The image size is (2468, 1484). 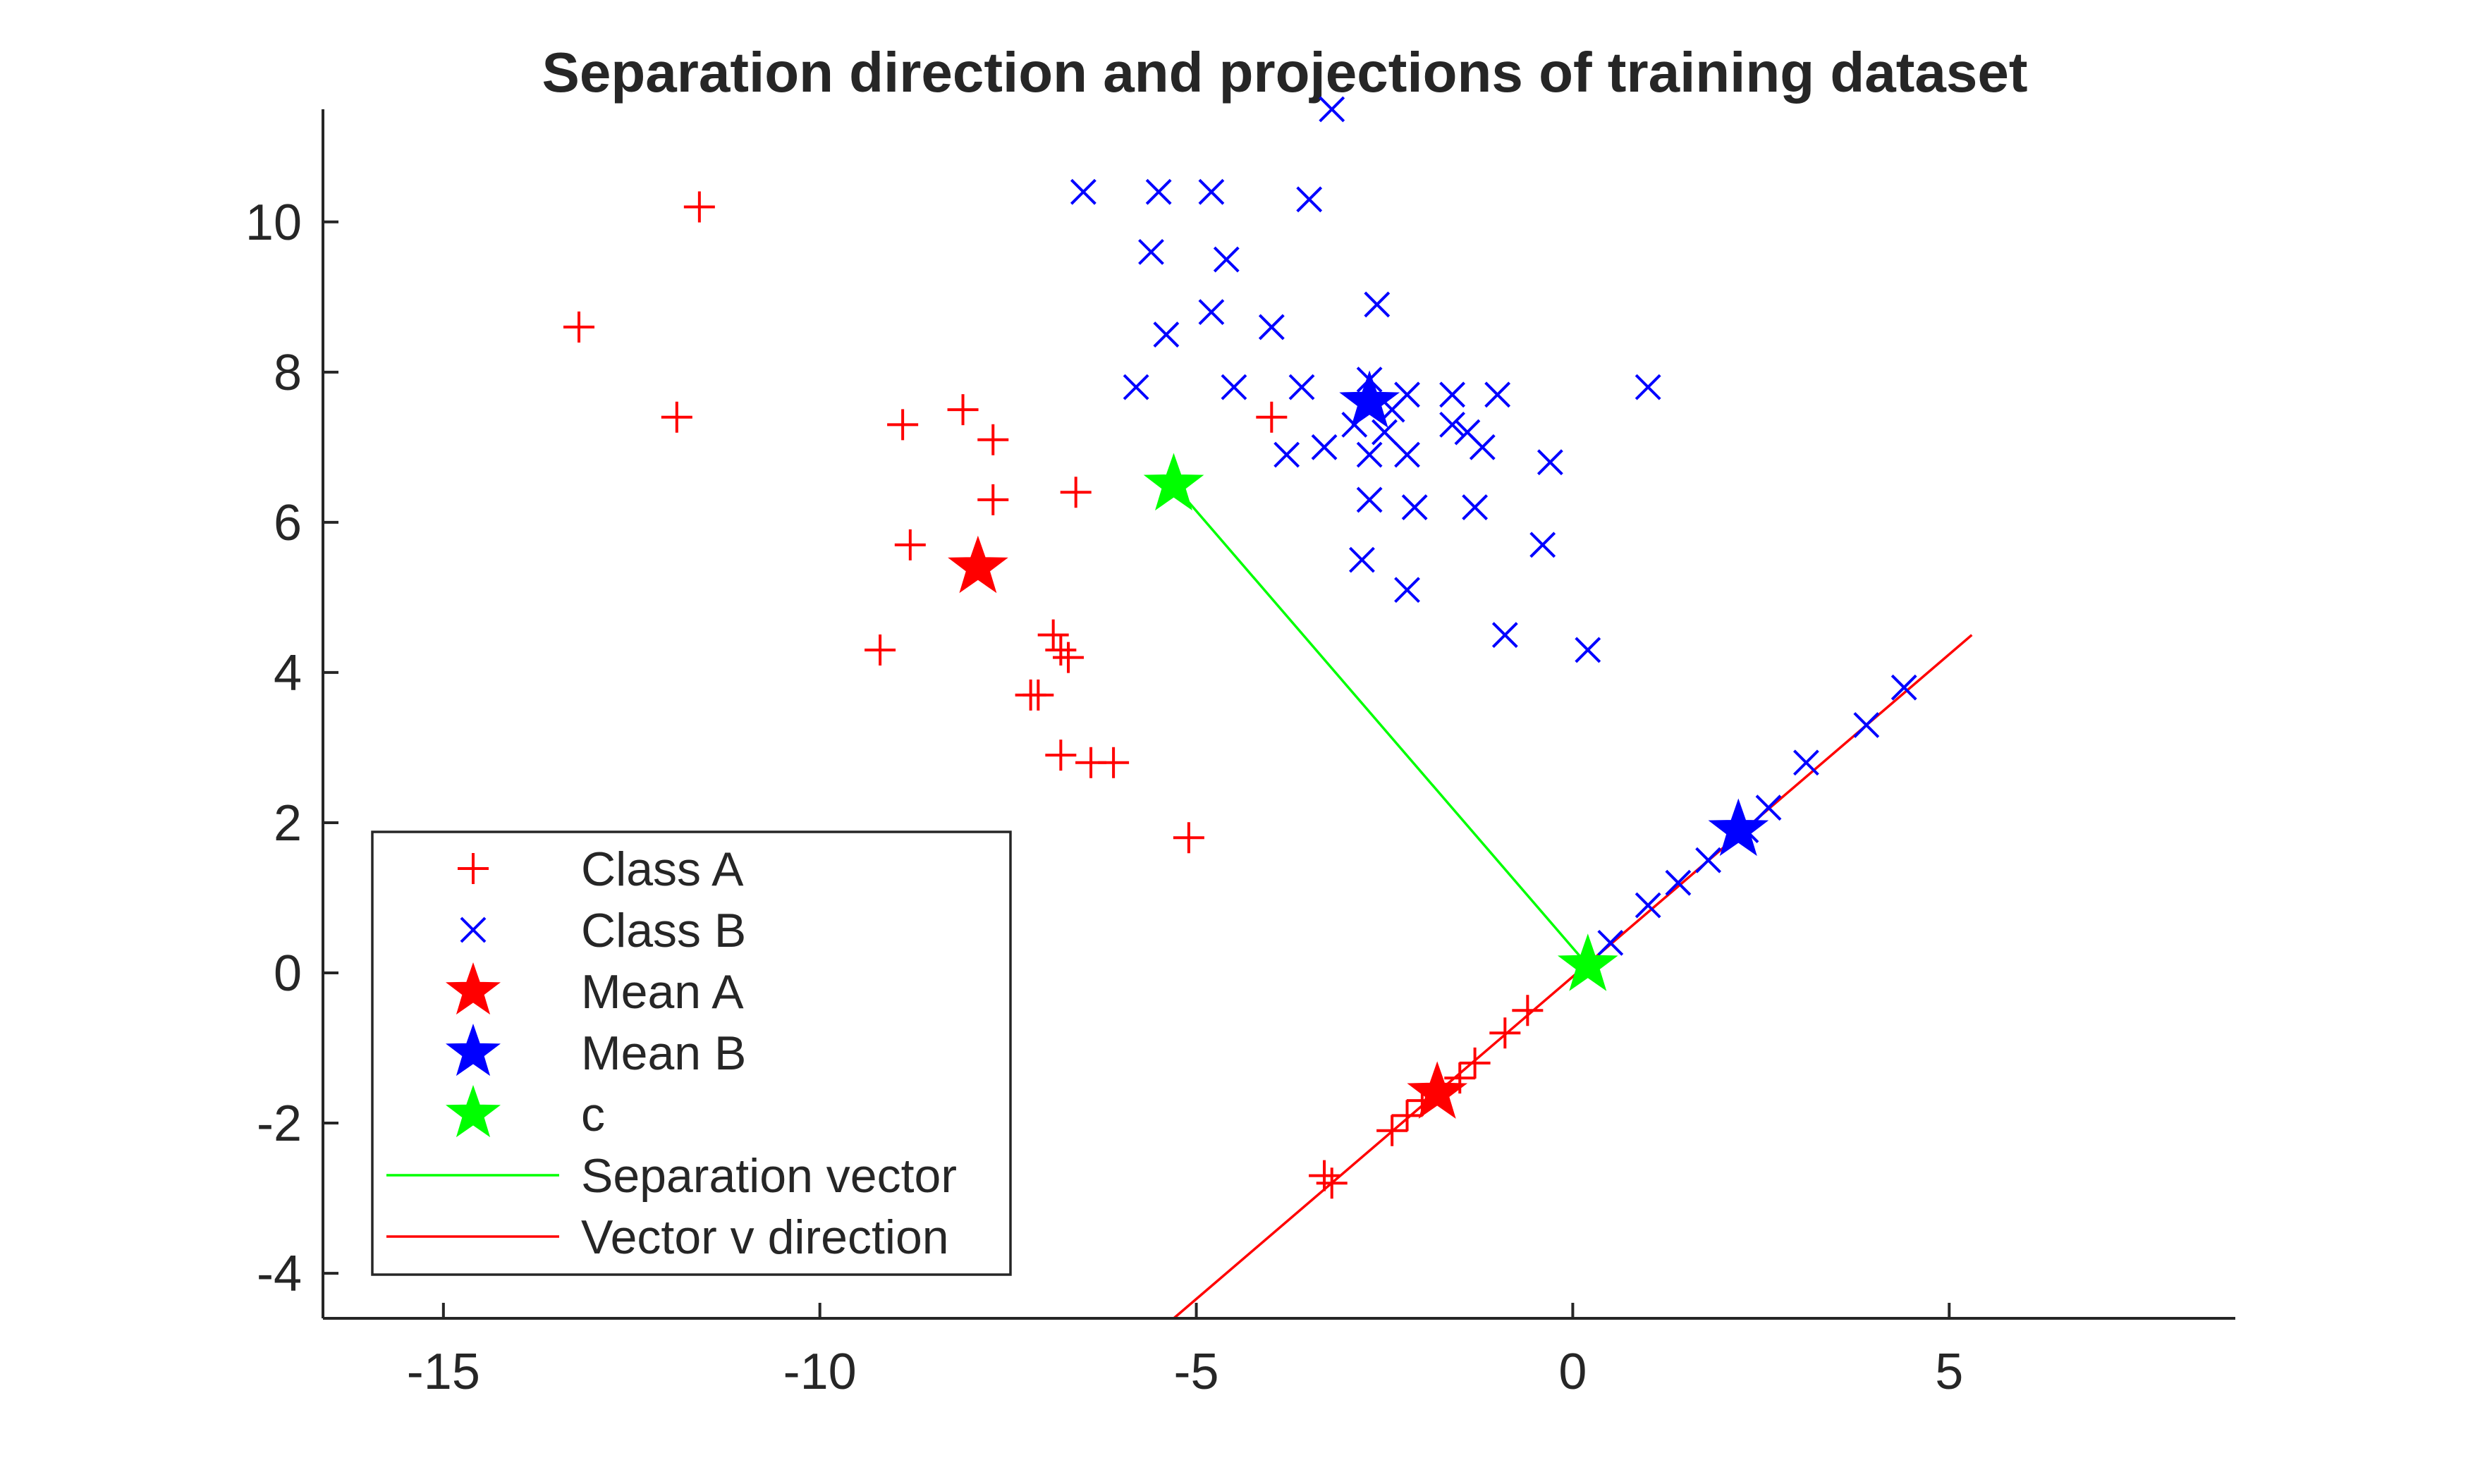 I want to click on separation-vector-line, so click(x=1381, y=725).